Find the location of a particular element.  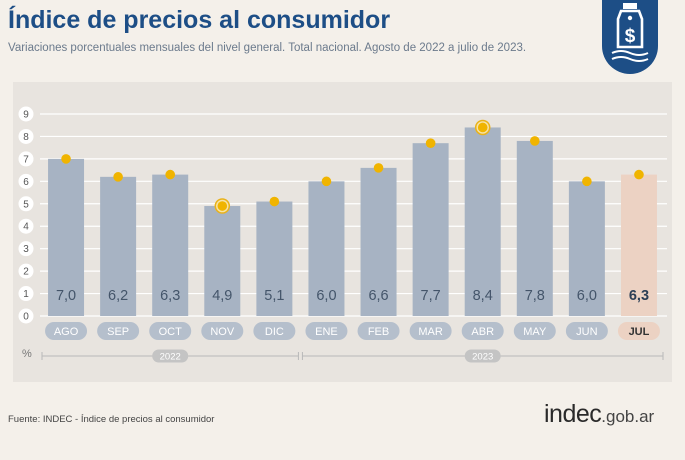

x-tick-label: ABR is located at coordinates (482, 332).